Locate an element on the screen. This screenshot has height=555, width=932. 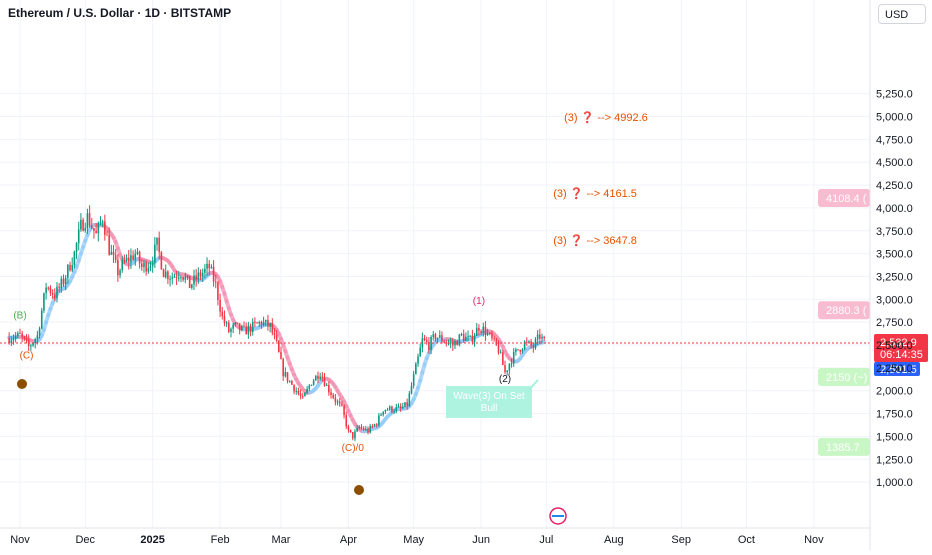
y-tick-label: 2,500.0 is located at coordinates (894, 346).